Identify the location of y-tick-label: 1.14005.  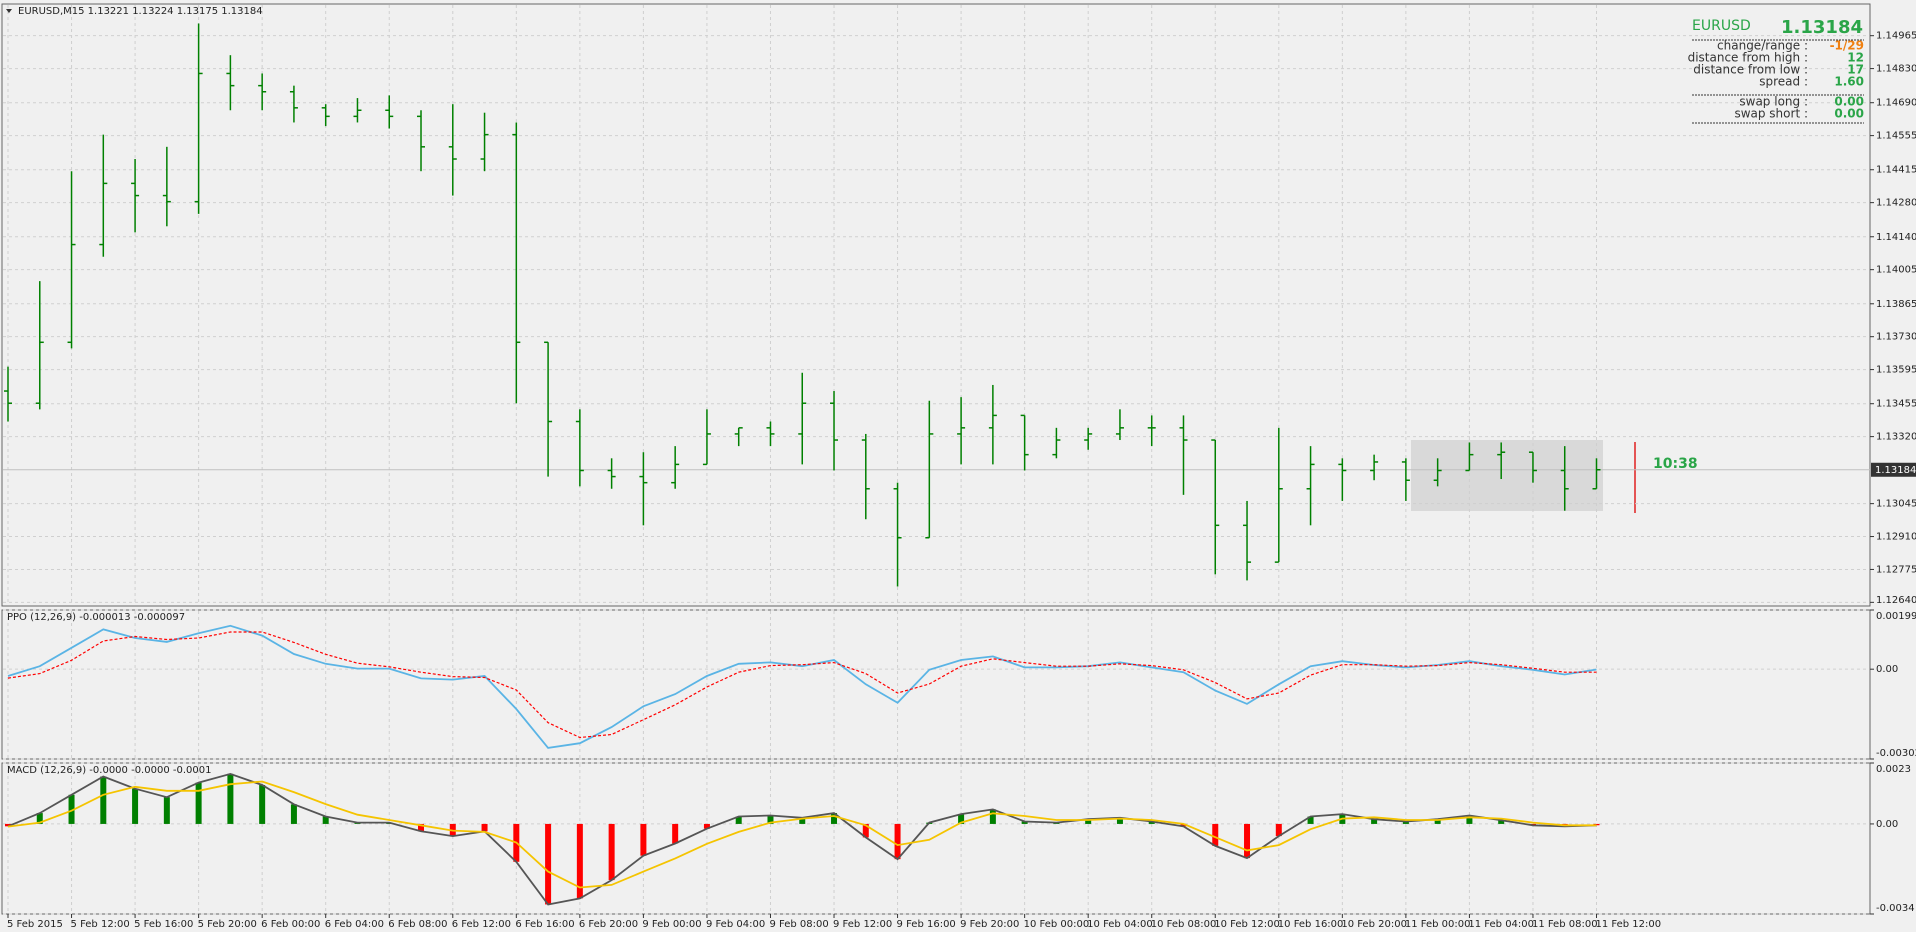
(1896, 270).